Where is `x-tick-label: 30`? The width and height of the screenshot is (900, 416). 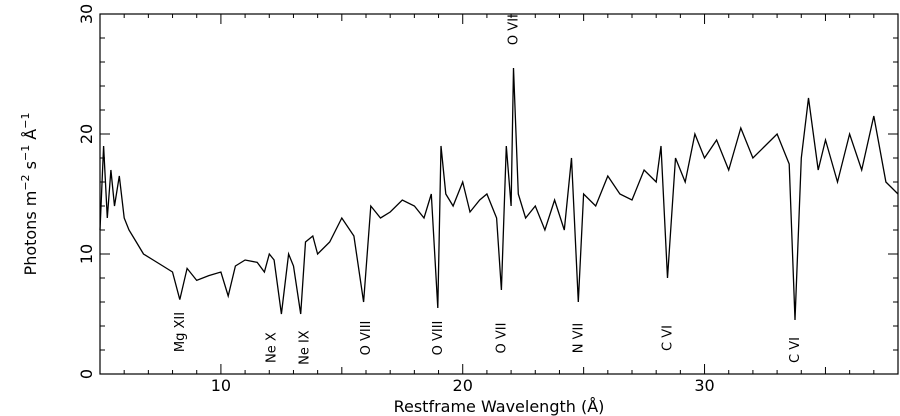 x-tick-label: 30 is located at coordinates (704, 385).